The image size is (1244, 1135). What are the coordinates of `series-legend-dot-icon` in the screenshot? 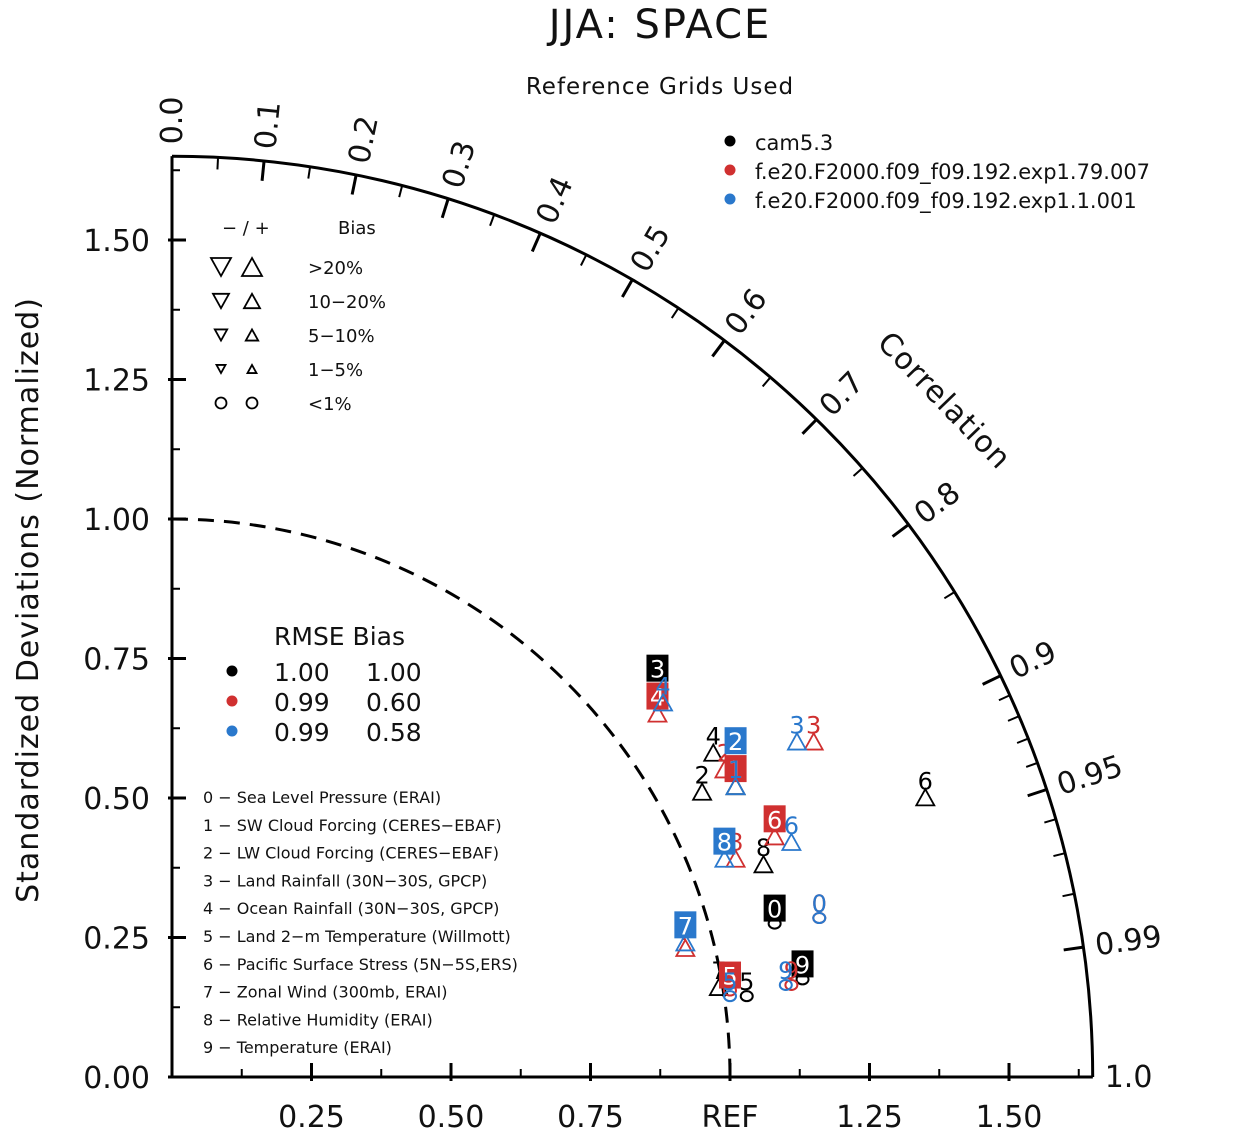 It's located at (730, 170).